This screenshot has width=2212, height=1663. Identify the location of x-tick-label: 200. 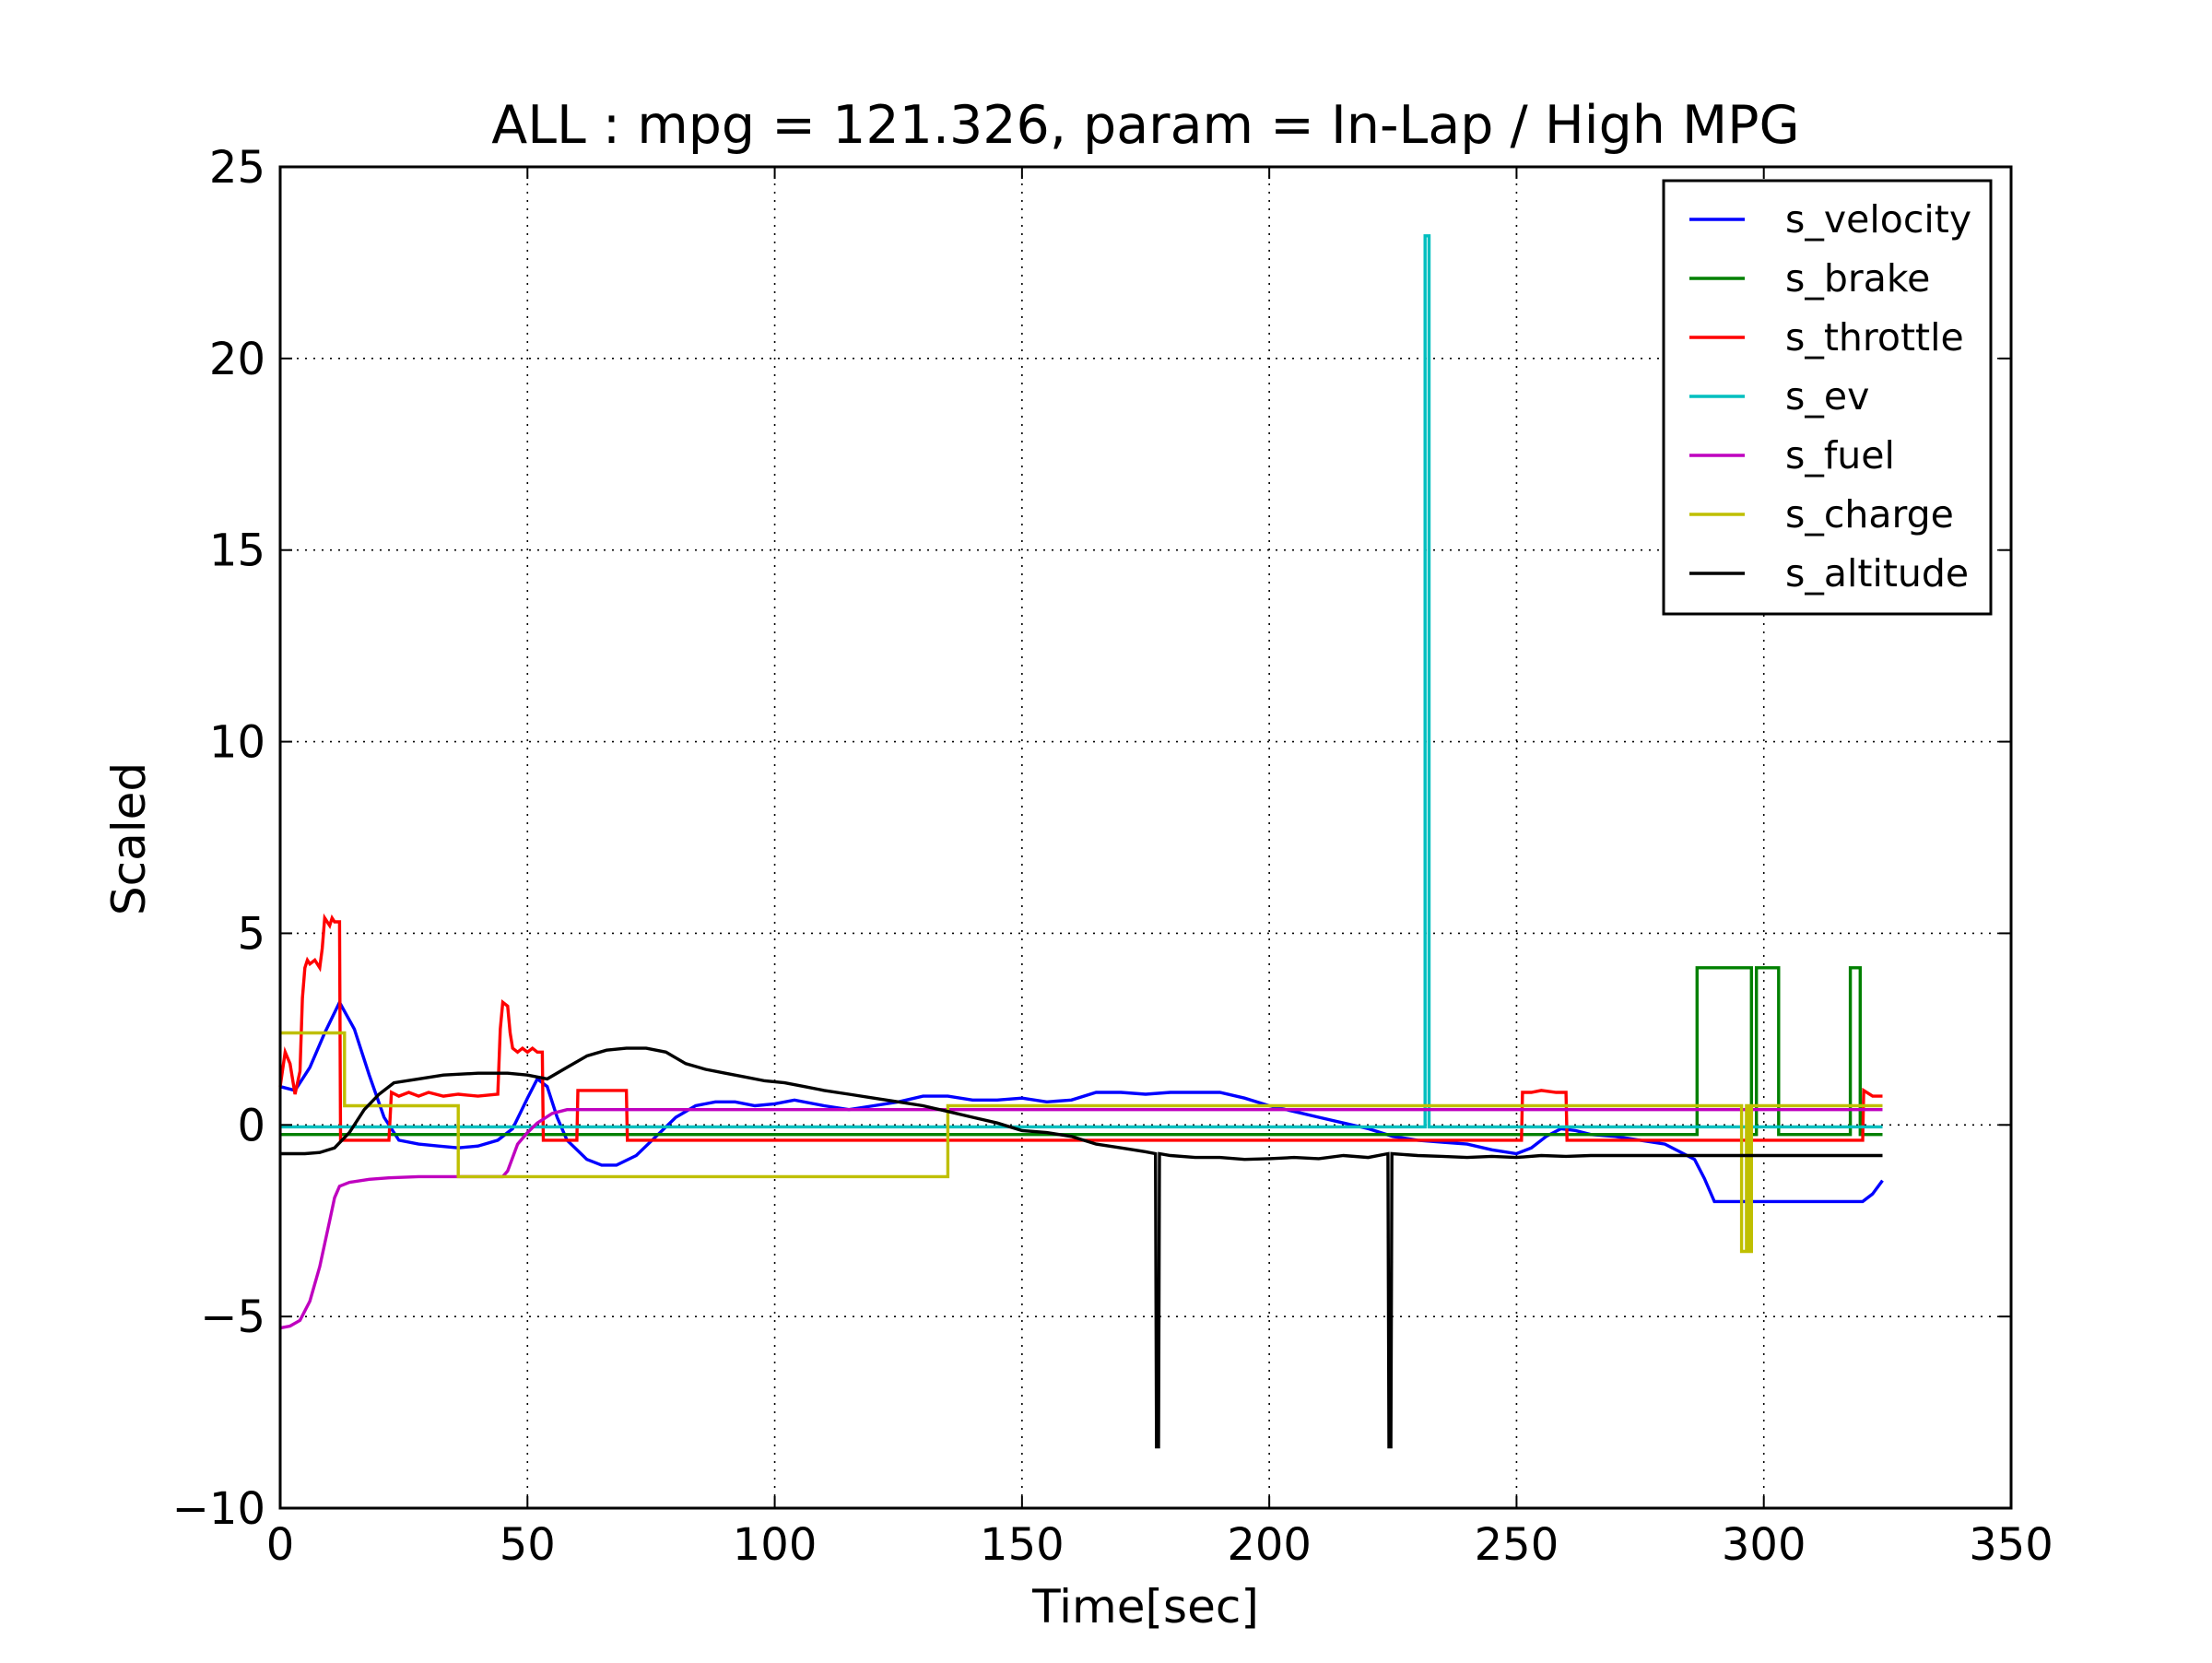
(1269, 1545).